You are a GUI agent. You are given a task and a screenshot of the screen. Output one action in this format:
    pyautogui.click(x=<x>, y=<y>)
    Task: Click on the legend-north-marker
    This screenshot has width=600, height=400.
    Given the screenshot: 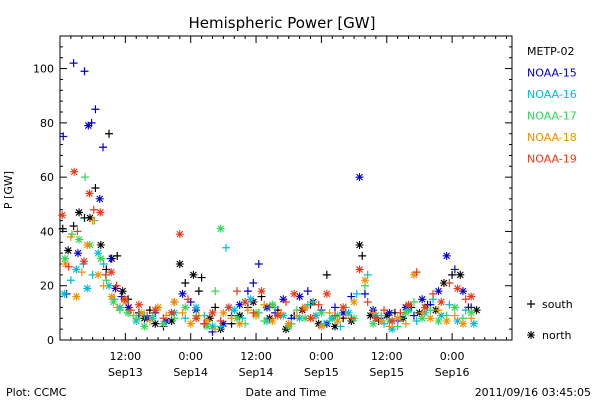 What is the action you would take?
    pyautogui.click(x=531, y=335)
    